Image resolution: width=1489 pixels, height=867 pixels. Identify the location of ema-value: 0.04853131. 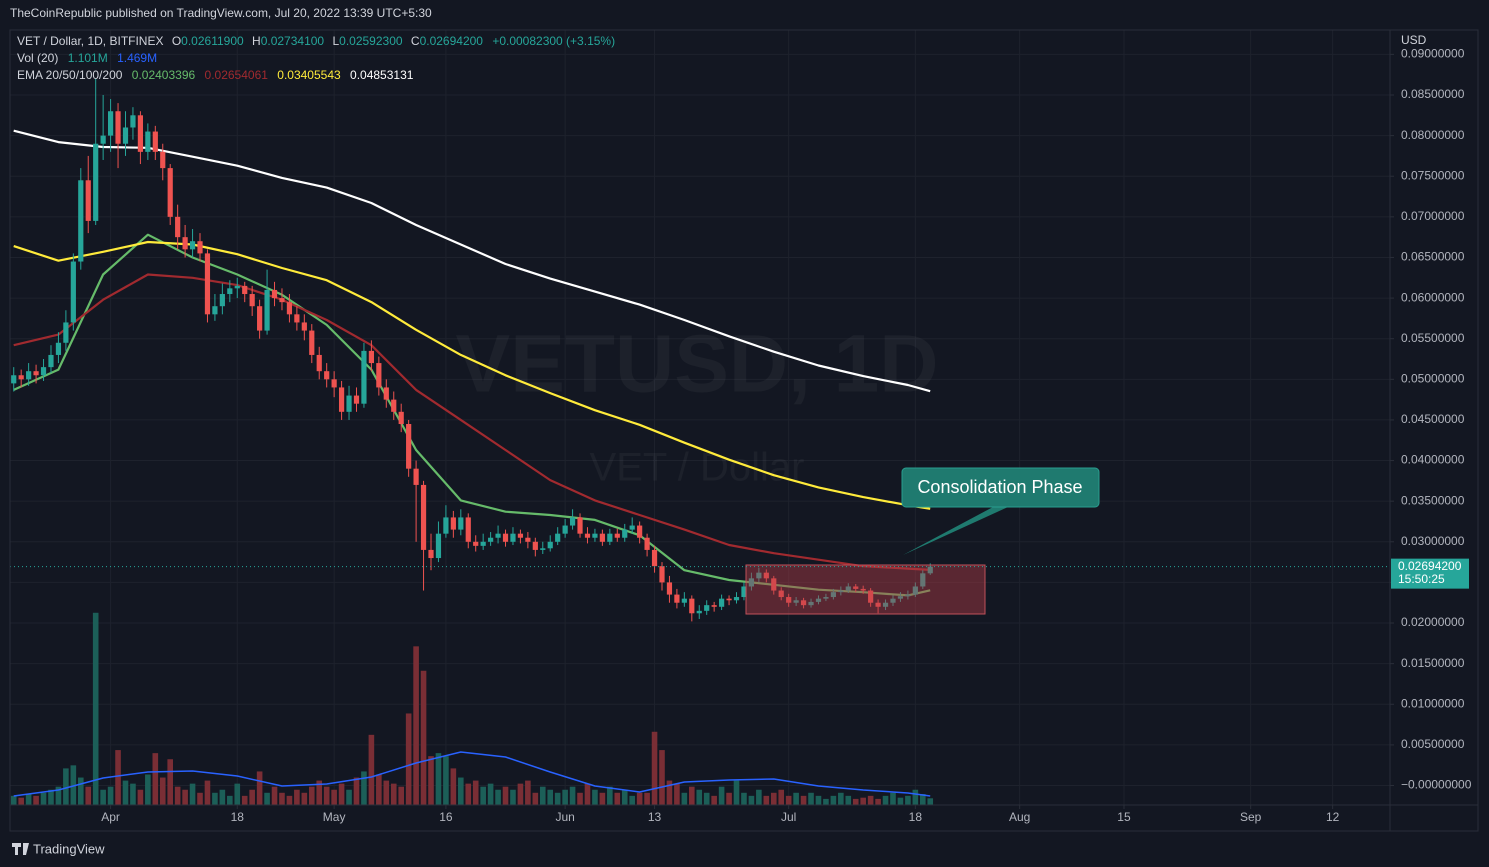
(382, 75).